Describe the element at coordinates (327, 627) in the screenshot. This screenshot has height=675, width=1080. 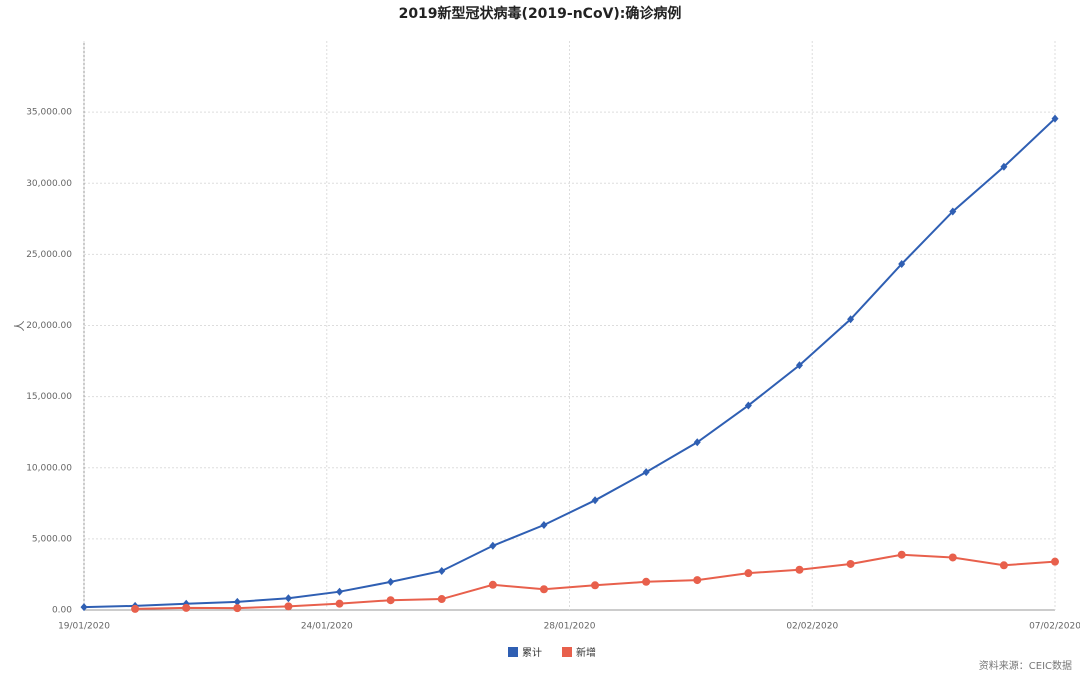
I see `x-tick-label: 24/01/2020` at that location.